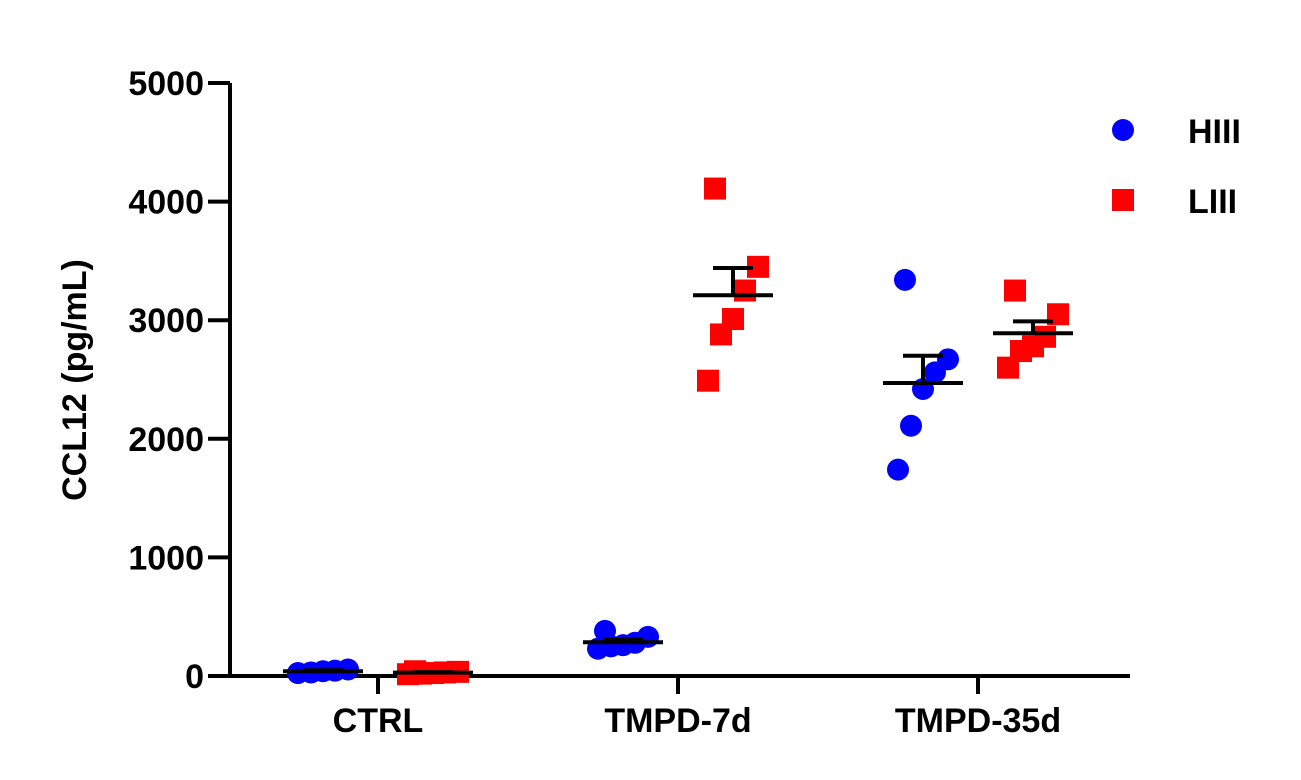 Image resolution: width=1301 pixels, height=780 pixels. Describe the element at coordinates (1176, 167) in the screenshot. I see `legend: HIII LIII` at that location.